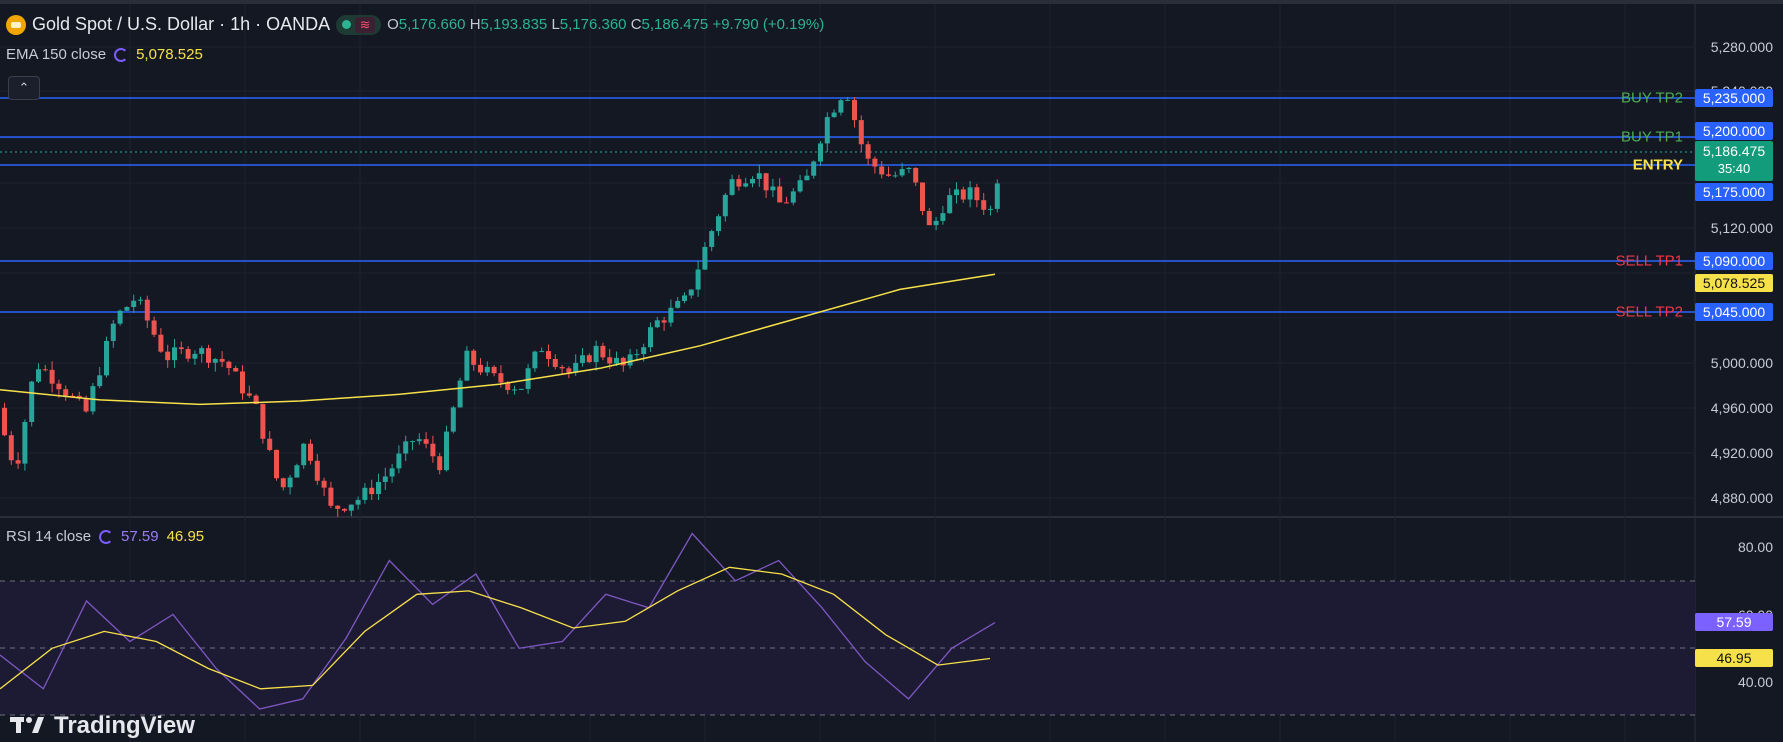 This screenshot has height=742, width=1783. Describe the element at coordinates (24, 88) in the screenshot. I see `collapse-legend-button: ⌃` at that location.